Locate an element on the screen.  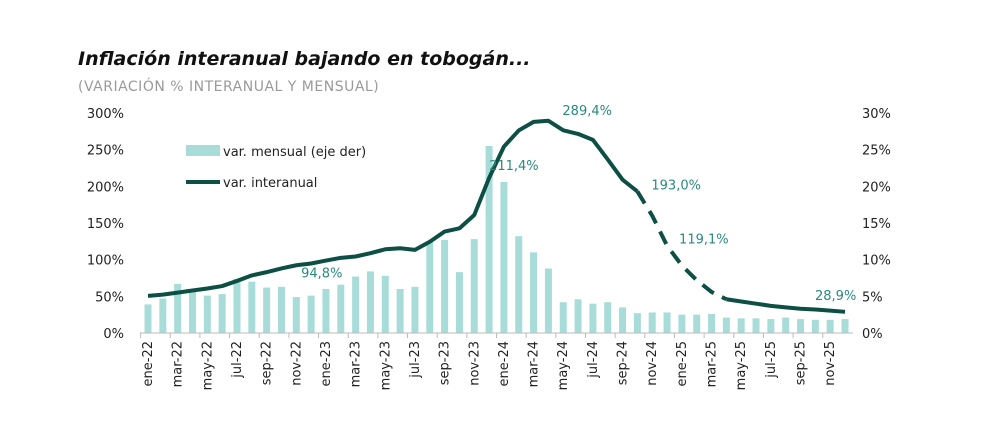
legend-bar-swatch is located at coordinates (203, 150).